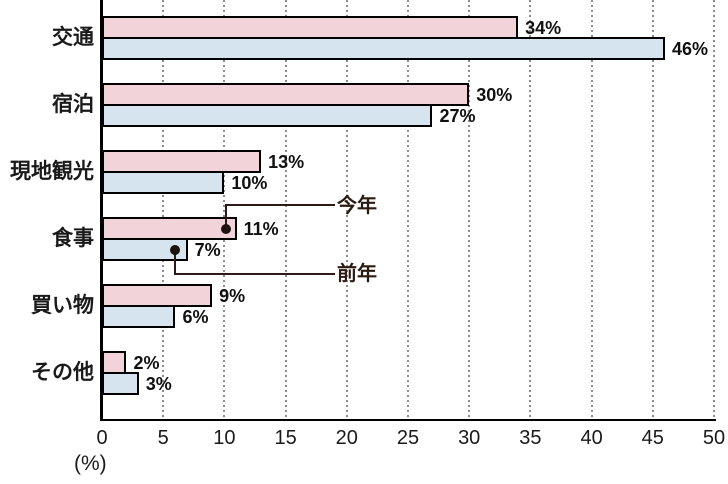  What do you see at coordinates (457, 115) in the screenshot?
I see `value-label: 27%` at bounding box center [457, 115].